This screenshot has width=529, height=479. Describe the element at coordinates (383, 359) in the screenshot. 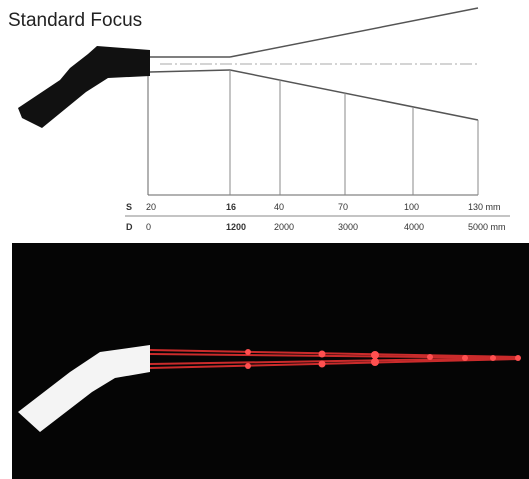

I see `laser-dots` at that location.